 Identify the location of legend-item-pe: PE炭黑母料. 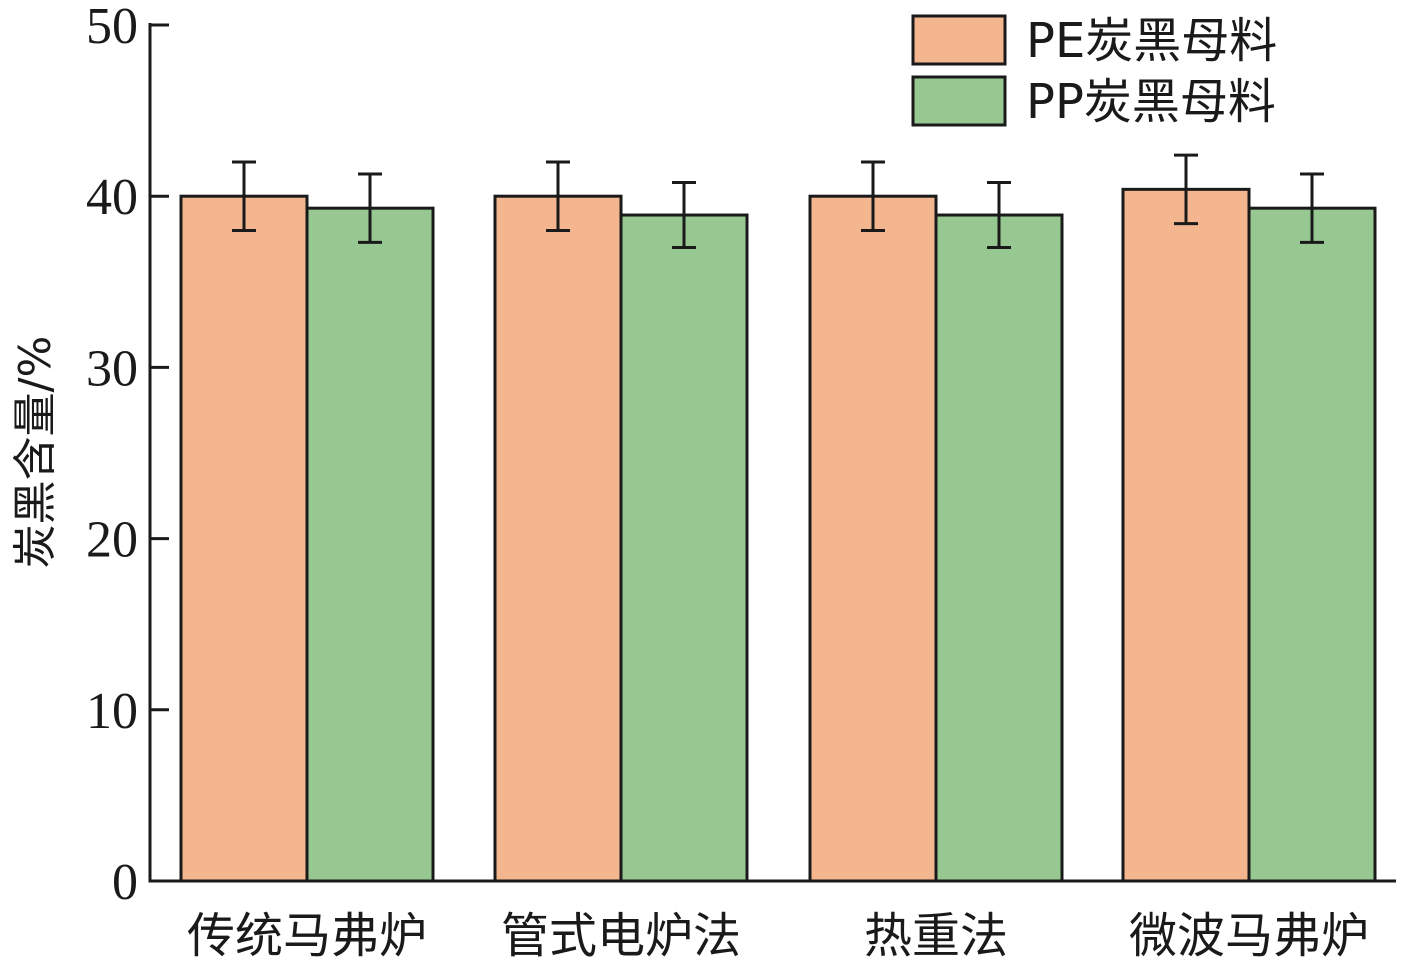
(1094, 41).